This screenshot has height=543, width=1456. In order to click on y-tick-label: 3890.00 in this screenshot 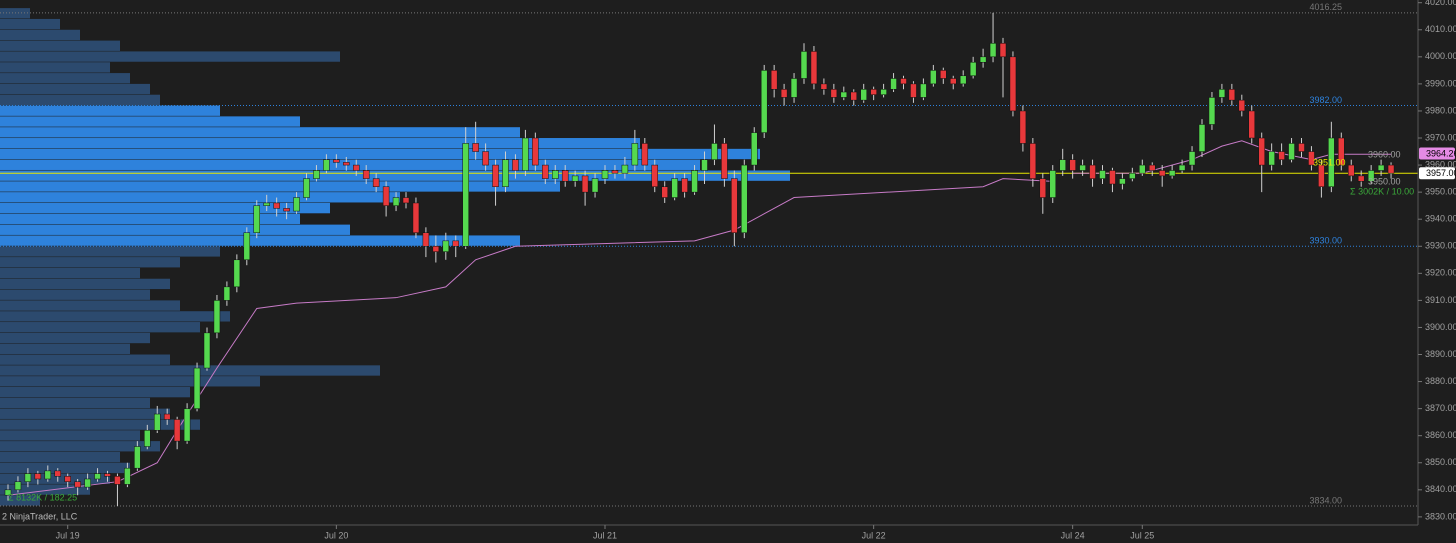, I will do `click(1440, 354)`.